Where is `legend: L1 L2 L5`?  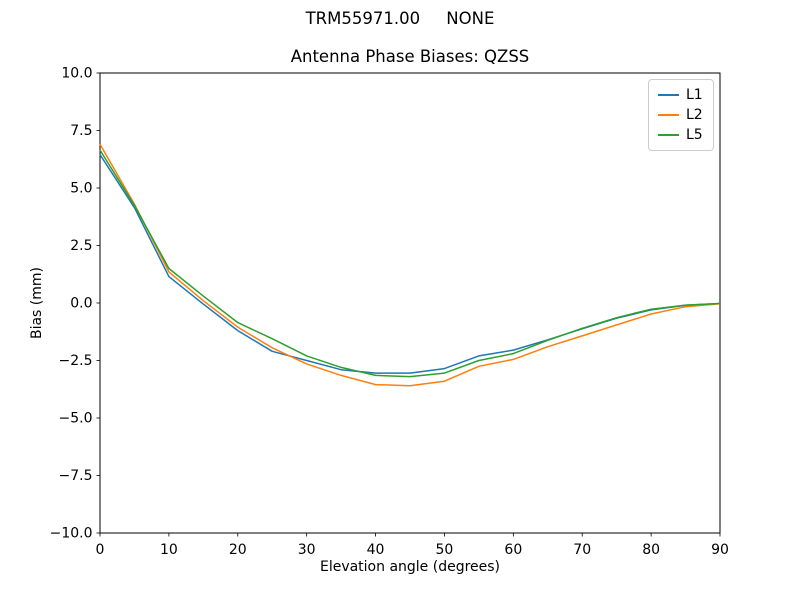 legend: L1 L2 L5 is located at coordinates (681, 115).